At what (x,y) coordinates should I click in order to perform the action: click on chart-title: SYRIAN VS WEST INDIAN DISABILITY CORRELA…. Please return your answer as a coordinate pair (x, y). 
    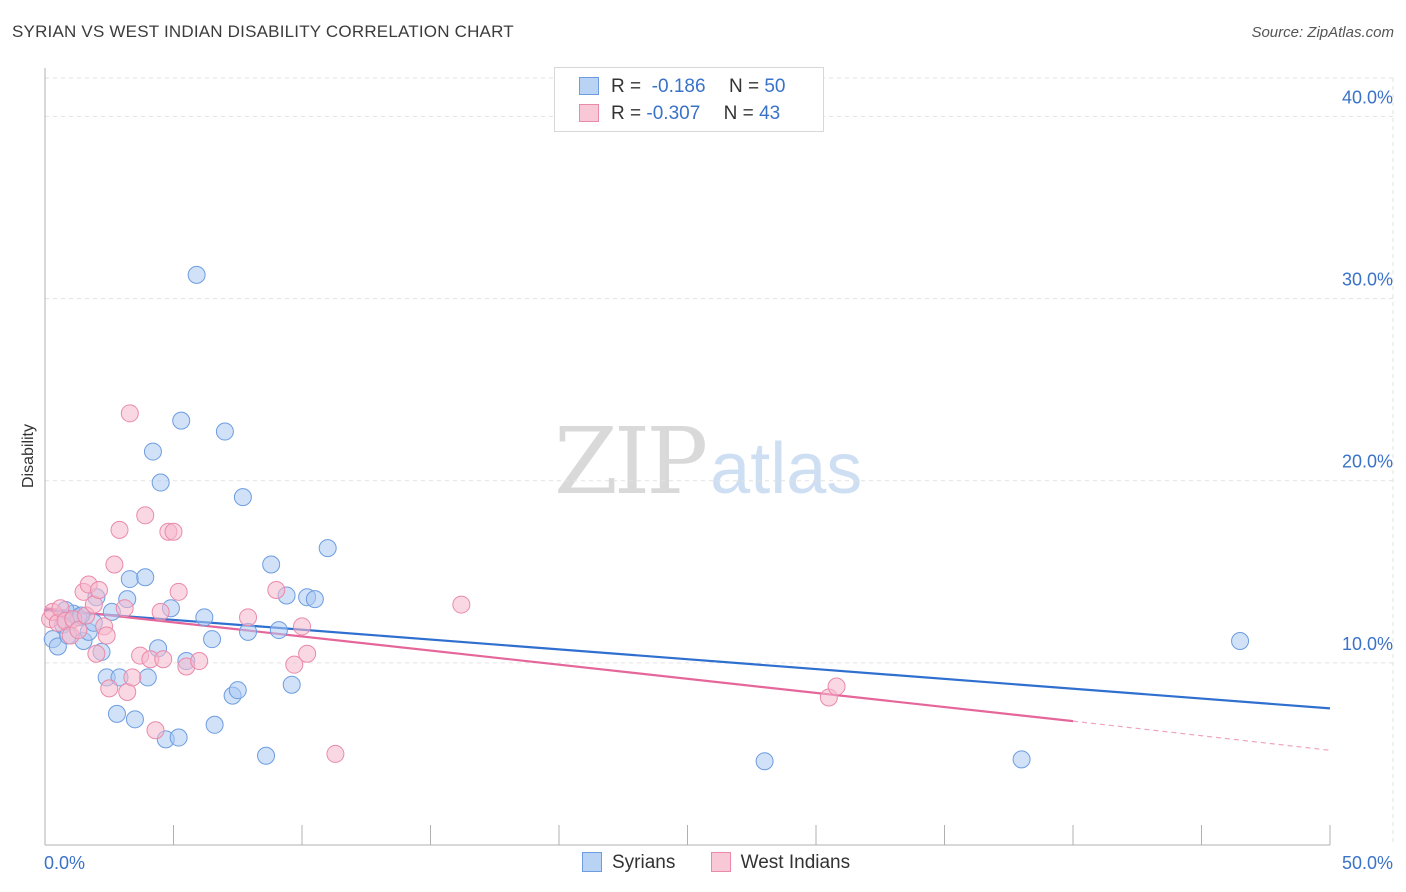
    Looking at the image, I should click on (263, 31).